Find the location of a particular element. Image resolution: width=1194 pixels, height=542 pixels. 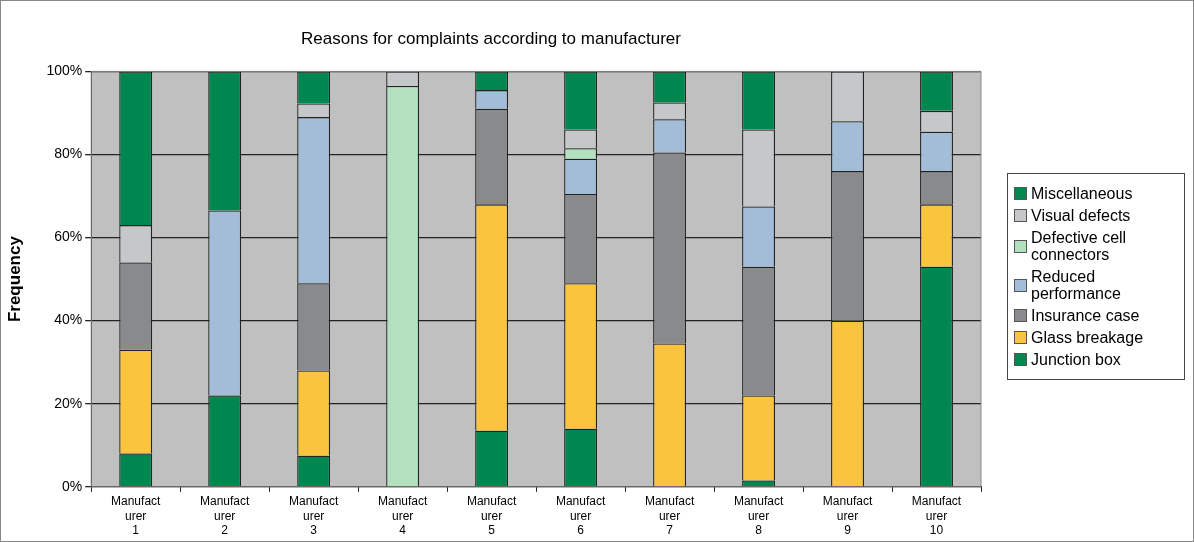

x-tick-label: Manufacturer 6 is located at coordinates (580, 516).